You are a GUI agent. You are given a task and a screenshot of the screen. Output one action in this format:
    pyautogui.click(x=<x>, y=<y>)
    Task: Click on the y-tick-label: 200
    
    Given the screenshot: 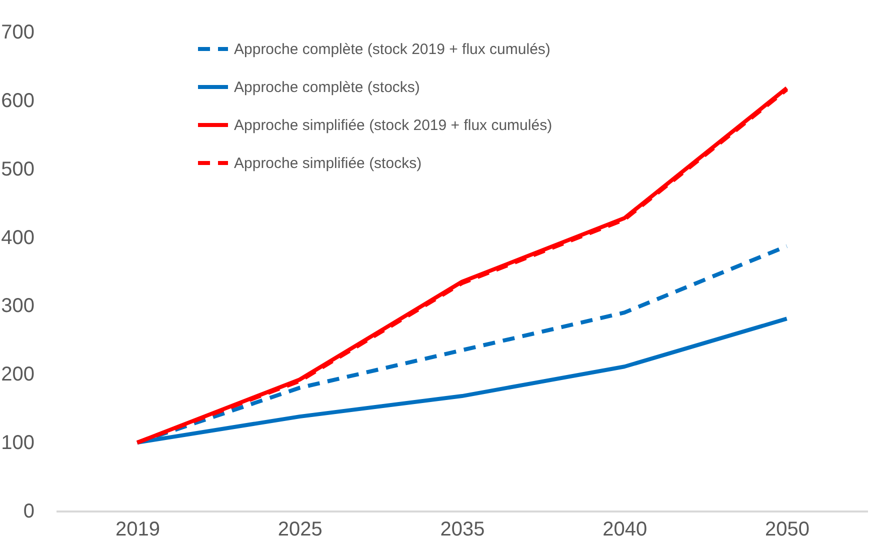 What is the action you would take?
    pyautogui.click(x=17, y=375)
    